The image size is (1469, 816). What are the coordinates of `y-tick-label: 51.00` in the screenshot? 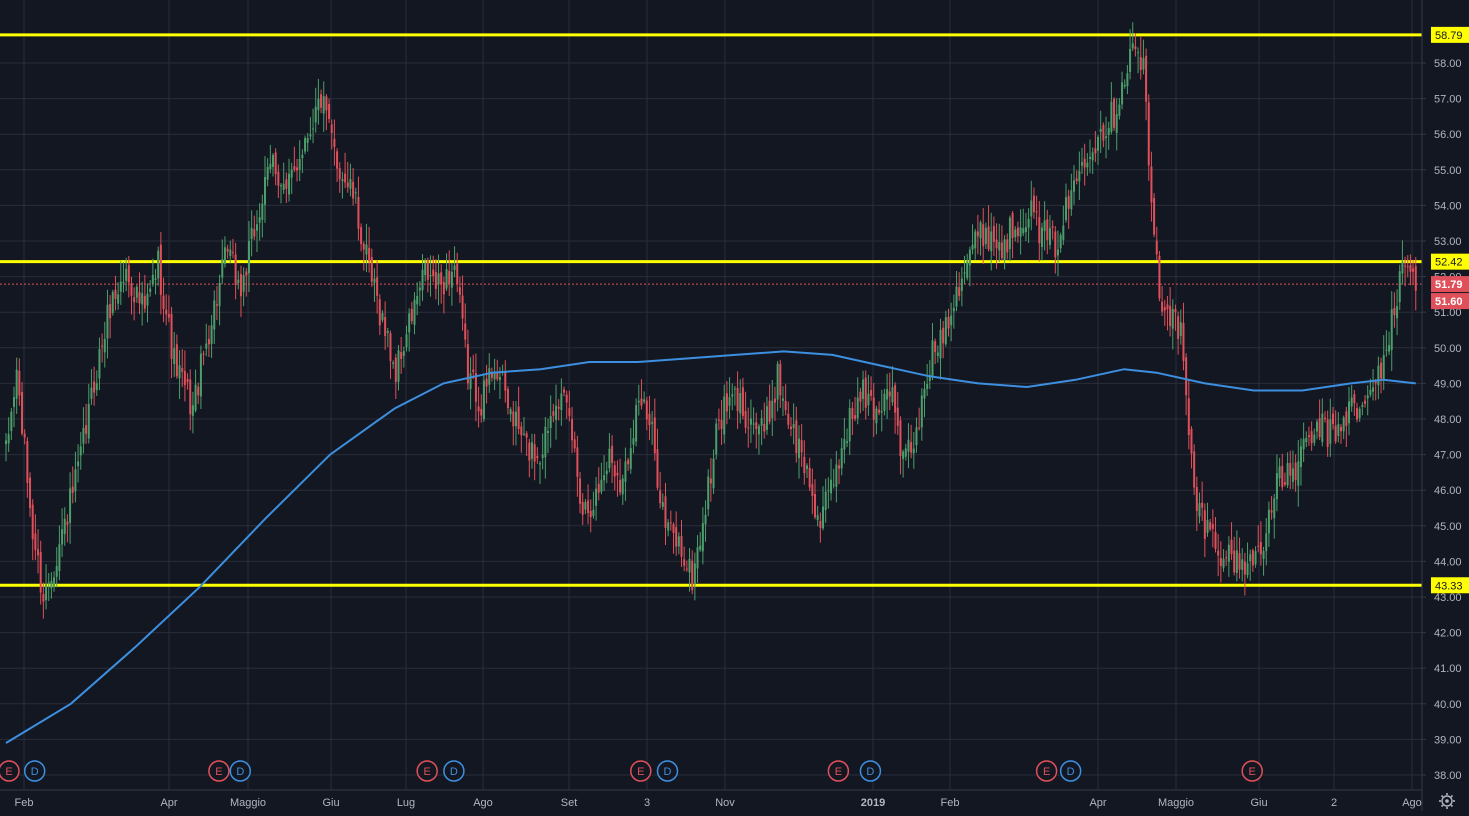 It's located at (1448, 313).